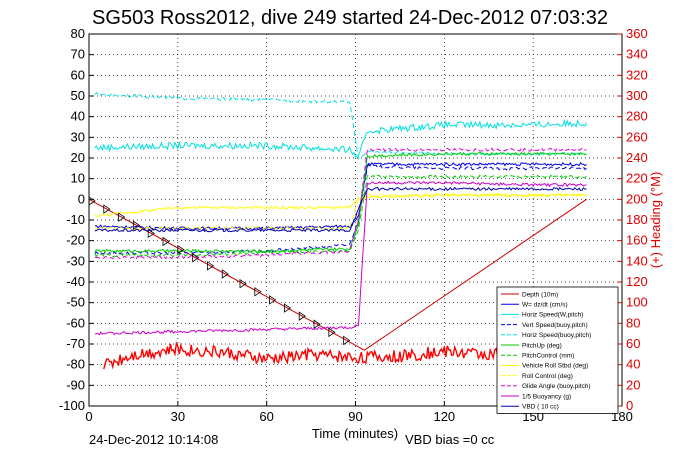 Image resolution: width=681 pixels, height=454 pixels. I want to click on legend-entry: Vehicle Roll Stbd (deg), so click(555, 366).